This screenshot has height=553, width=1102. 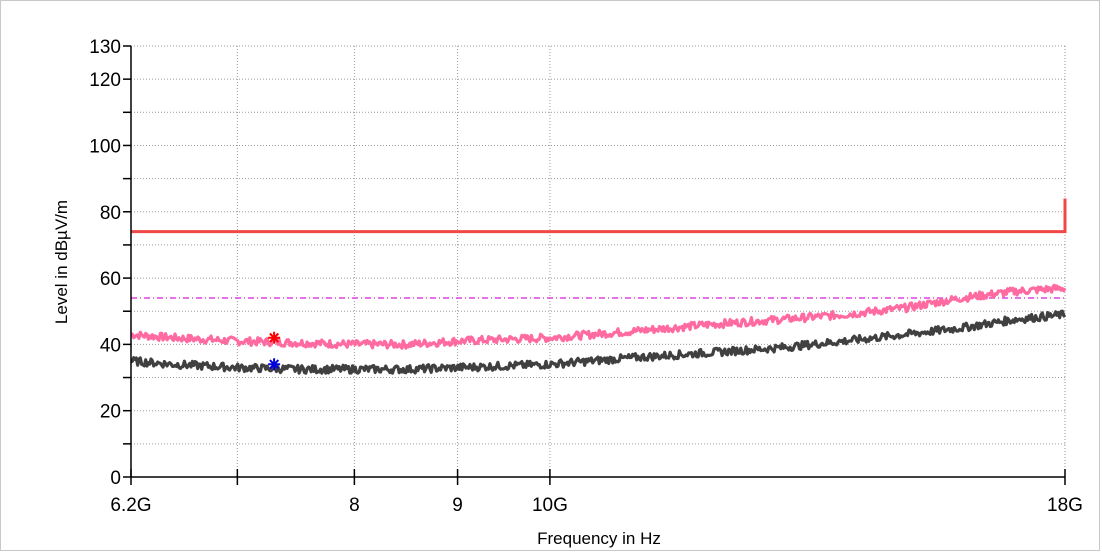 What do you see at coordinates (274, 351) in the screenshot?
I see `markers` at bounding box center [274, 351].